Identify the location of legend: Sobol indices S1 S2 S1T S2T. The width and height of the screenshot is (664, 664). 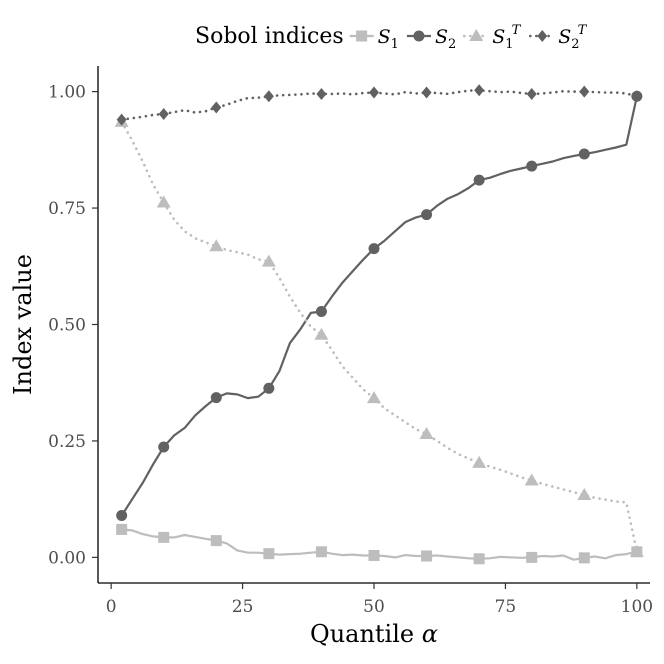
(391, 37).